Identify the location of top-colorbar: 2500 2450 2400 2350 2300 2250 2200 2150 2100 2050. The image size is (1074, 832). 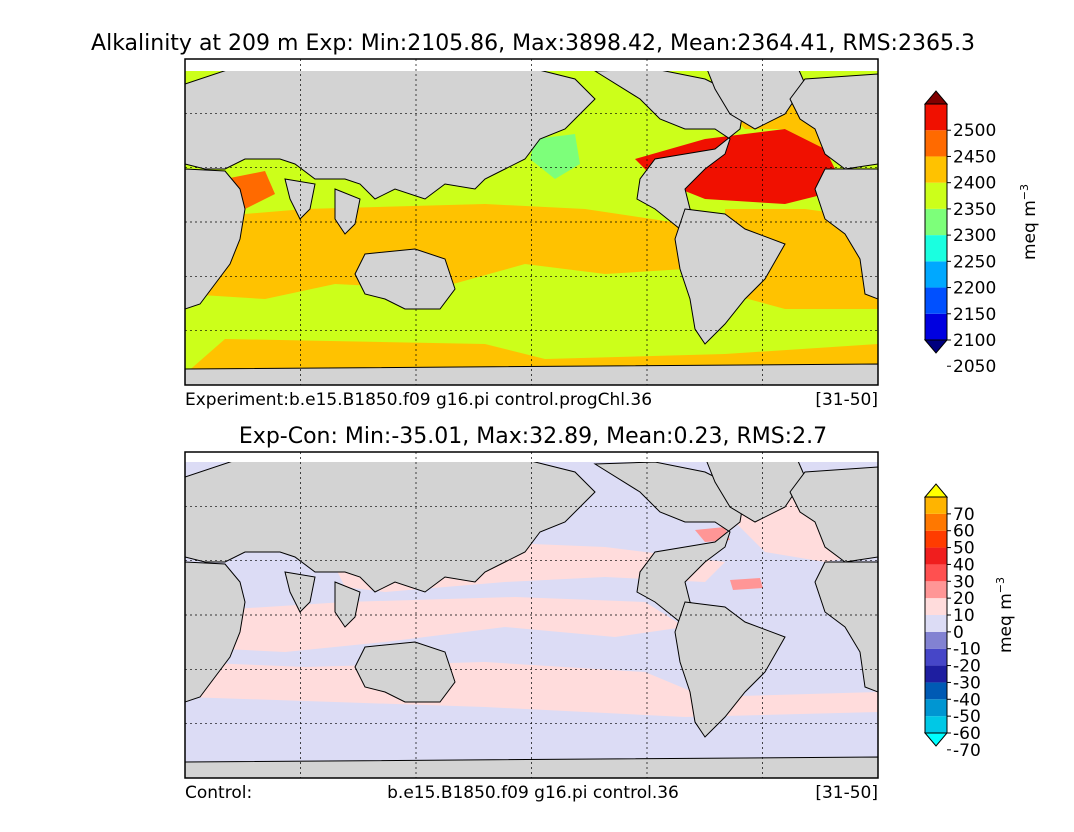
(959, 233).